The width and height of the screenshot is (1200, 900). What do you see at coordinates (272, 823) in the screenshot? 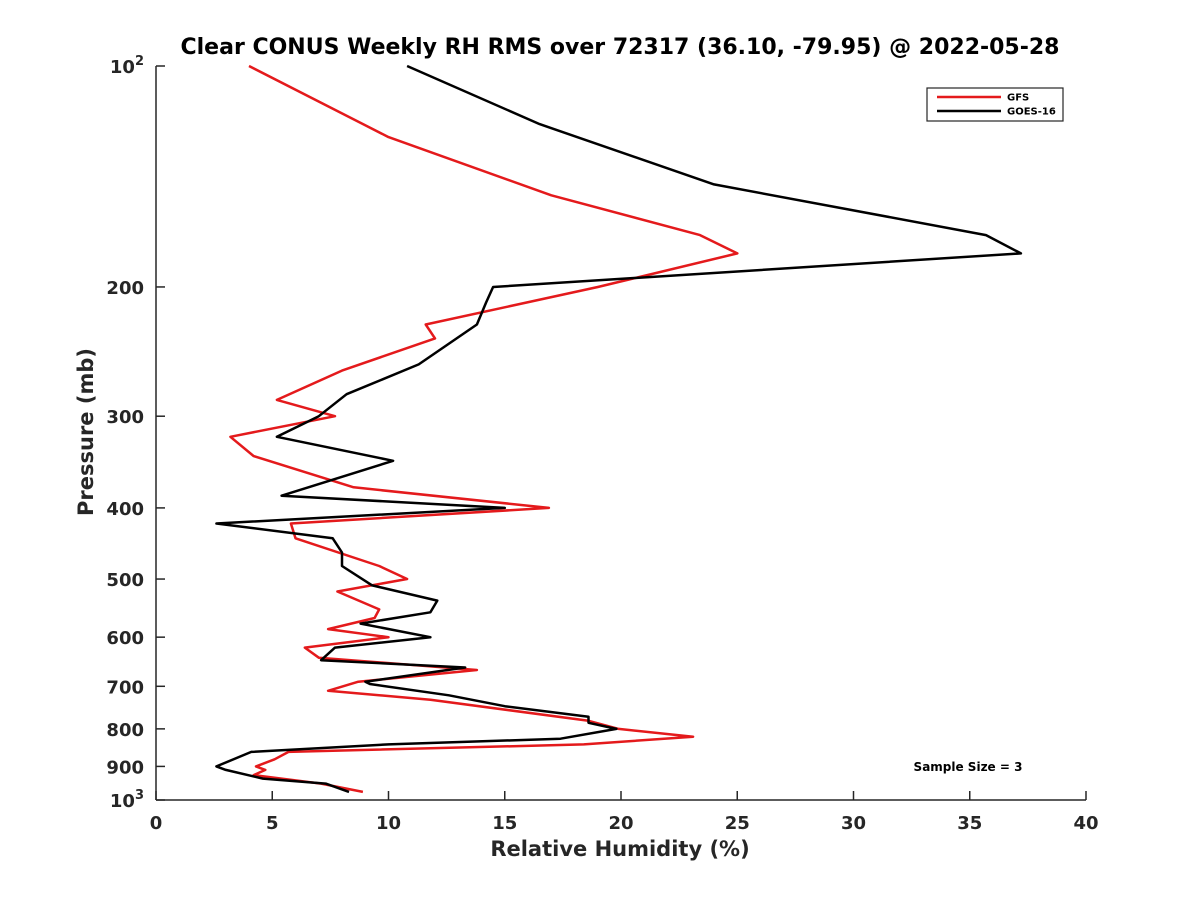
I see `x-tick-label: 5` at bounding box center [272, 823].